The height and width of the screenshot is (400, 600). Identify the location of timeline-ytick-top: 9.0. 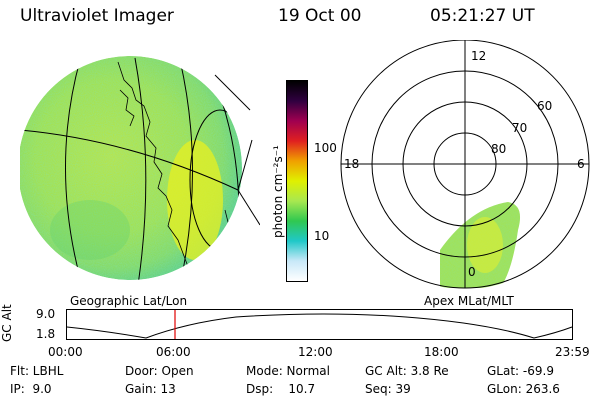
(46, 314).